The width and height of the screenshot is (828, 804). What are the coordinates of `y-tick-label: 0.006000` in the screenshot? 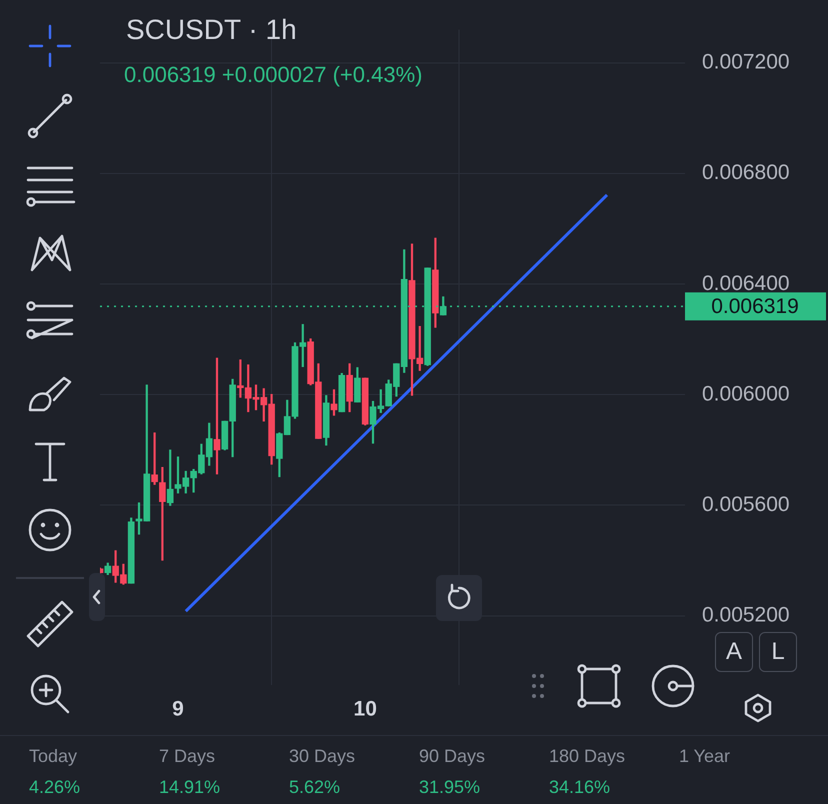 It's located at (746, 394).